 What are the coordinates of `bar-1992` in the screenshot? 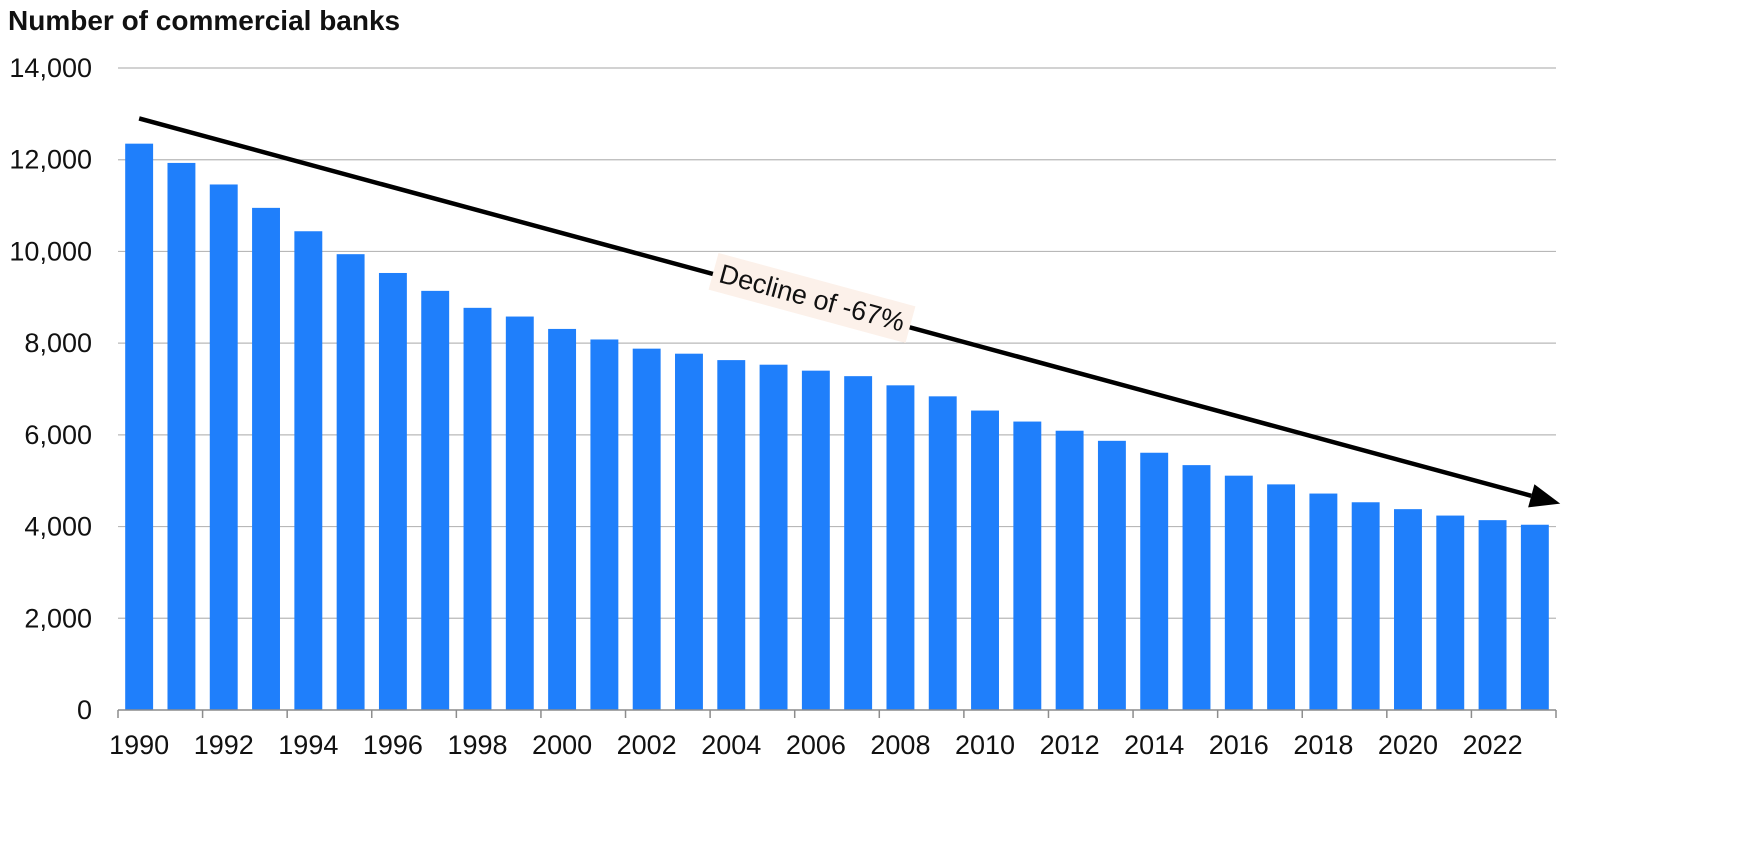 It's located at (223, 447).